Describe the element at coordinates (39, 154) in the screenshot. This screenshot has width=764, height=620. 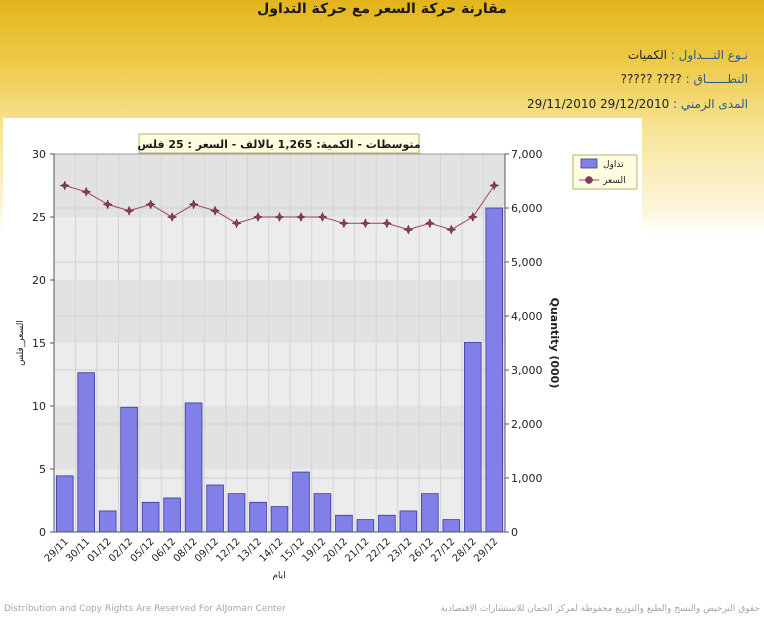
I see `left-axis-tick-label: 30` at that location.